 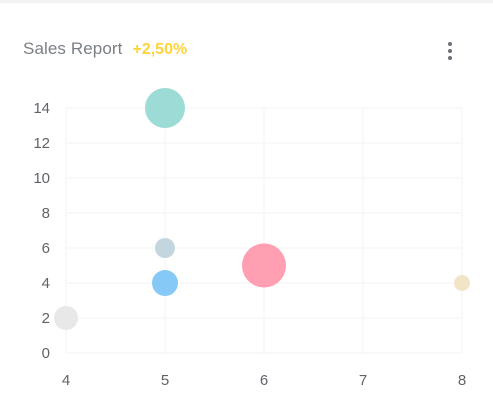 What do you see at coordinates (41, 143) in the screenshot?
I see `y-tick-label: 12` at bounding box center [41, 143].